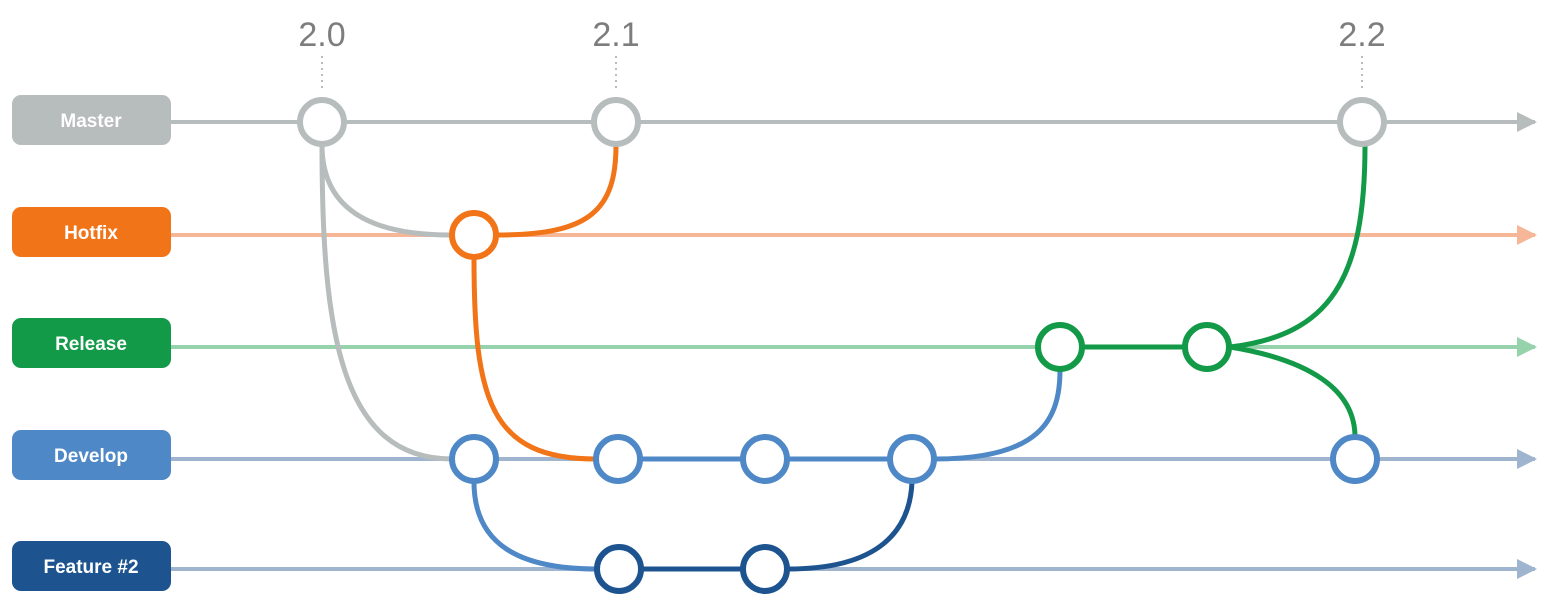  Describe the element at coordinates (851, 526) in the screenshot. I see `feature-to-develop-curve` at that location.